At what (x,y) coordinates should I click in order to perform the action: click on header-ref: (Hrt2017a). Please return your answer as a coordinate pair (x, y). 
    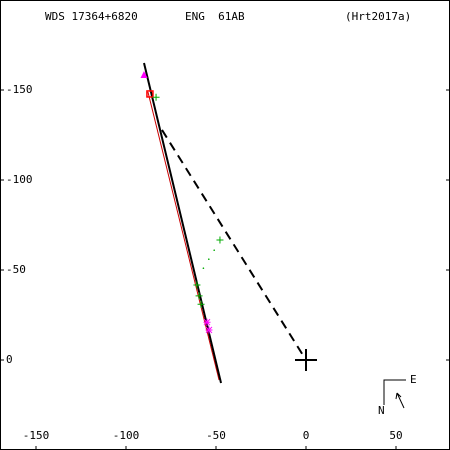
    Looking at the image, I should click on (378, 16).